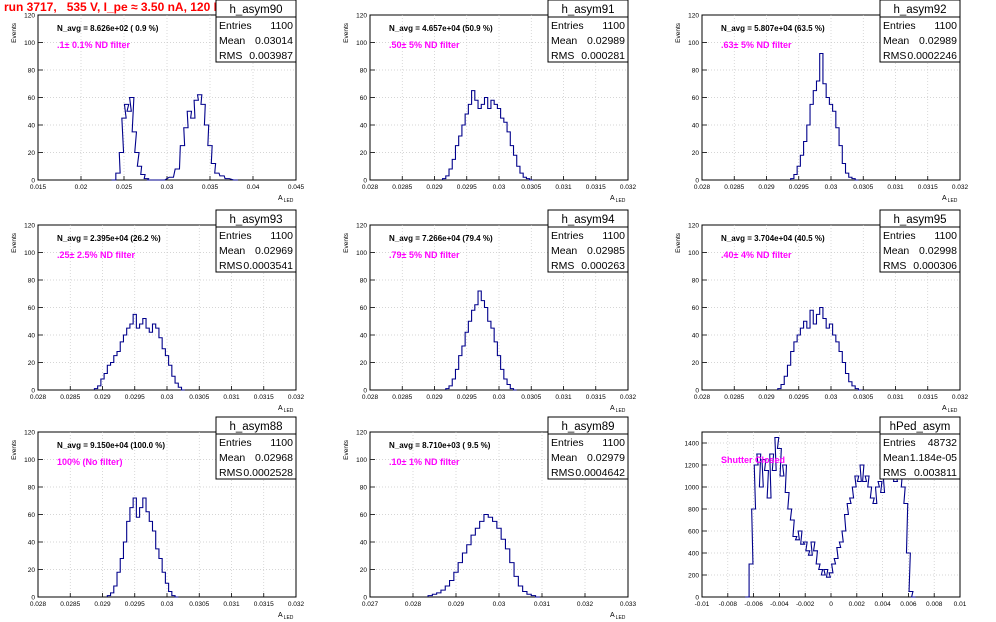 The width and height of the screenshot is (996, 622). What do you see at coordinates (779, 604) in the screenshot?
I see `x-tick-label: -0.004` at bounding box center [779, 604].